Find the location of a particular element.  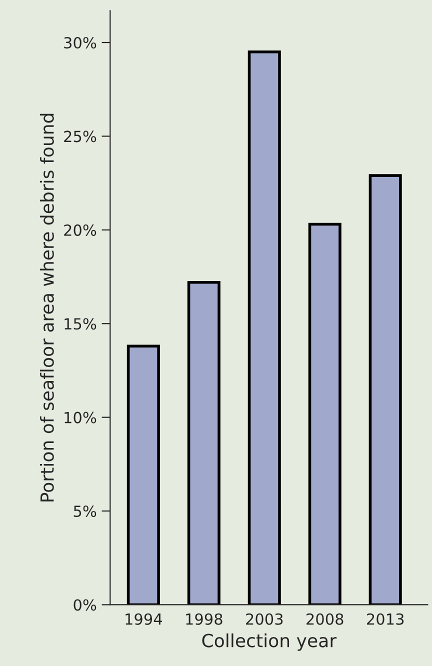

x-tick-label: 2008 is located at coordinates (325, 619).